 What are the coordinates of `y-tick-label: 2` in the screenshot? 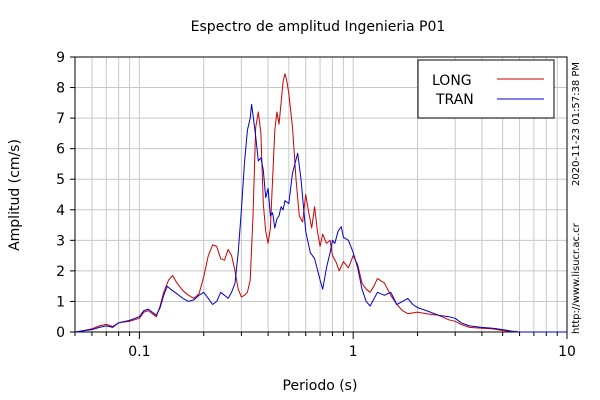 It's located at (60, 272).